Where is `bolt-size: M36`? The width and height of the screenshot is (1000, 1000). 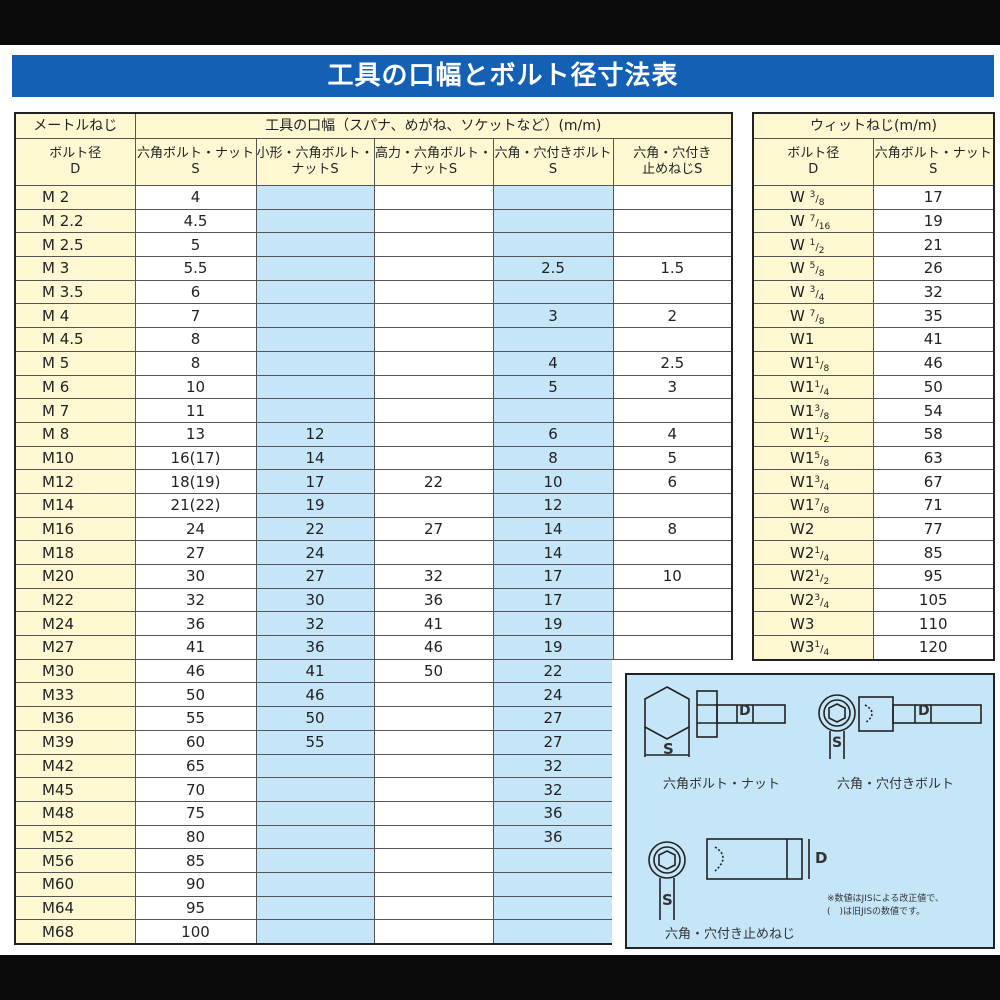 bolt-size: M36 is located at coordinates (75, 718).